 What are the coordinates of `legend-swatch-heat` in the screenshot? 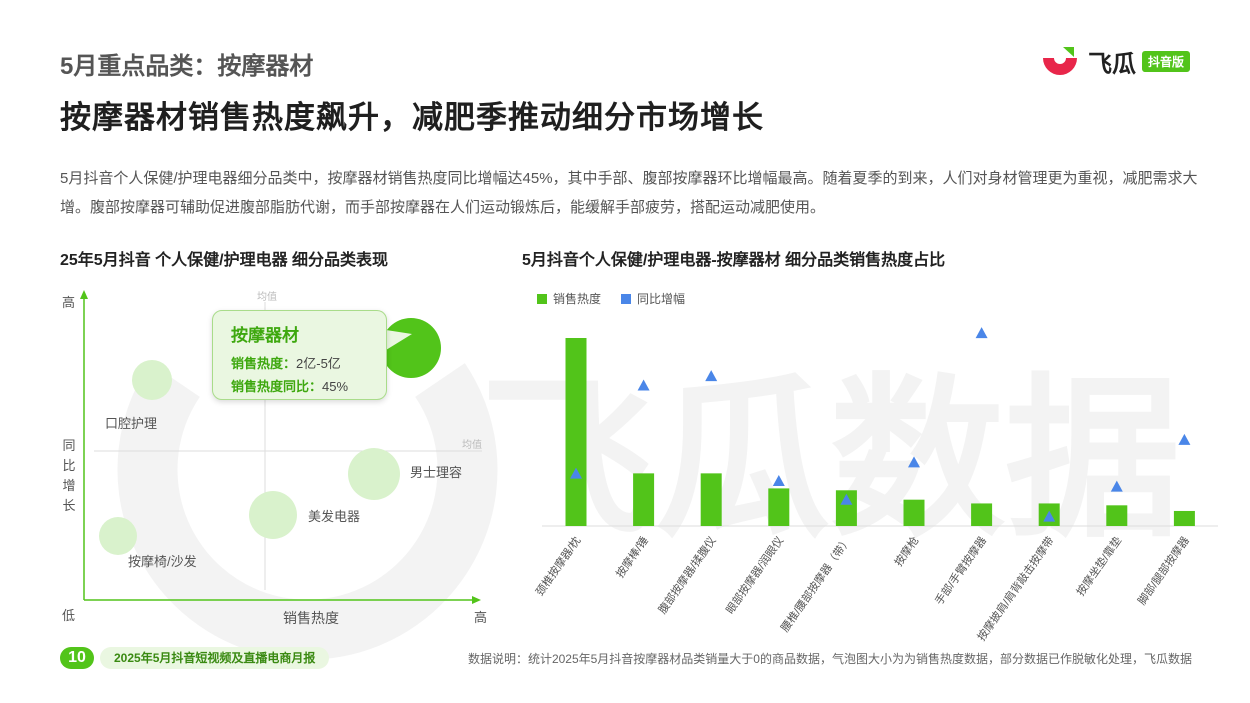 It's located at (542, 298).